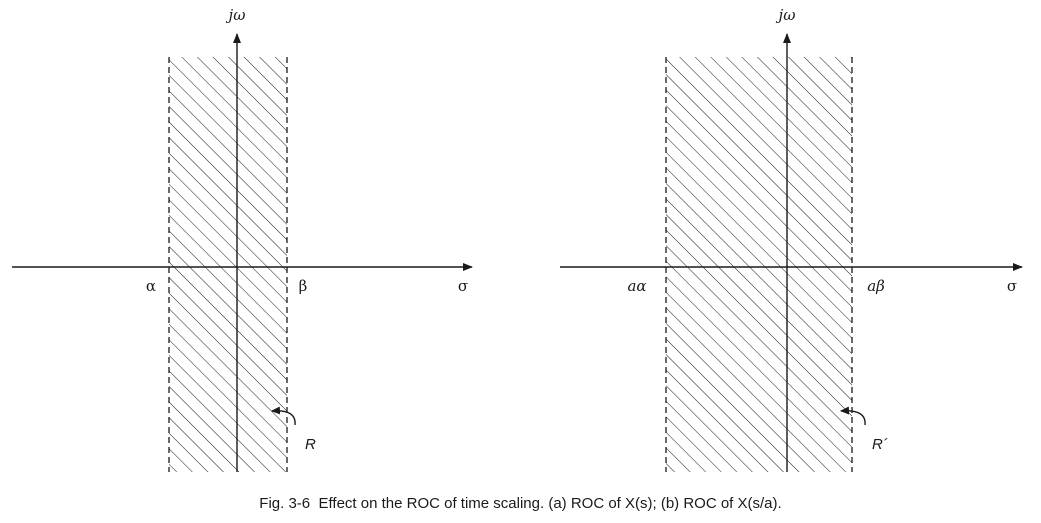 Image resolution: width=1041 pixels, height=523 pixels. What do you see at coordinates (636, 286) in the screenshot?
I see `a-alpha-label-b: aα` at bounding box center [636, 286].